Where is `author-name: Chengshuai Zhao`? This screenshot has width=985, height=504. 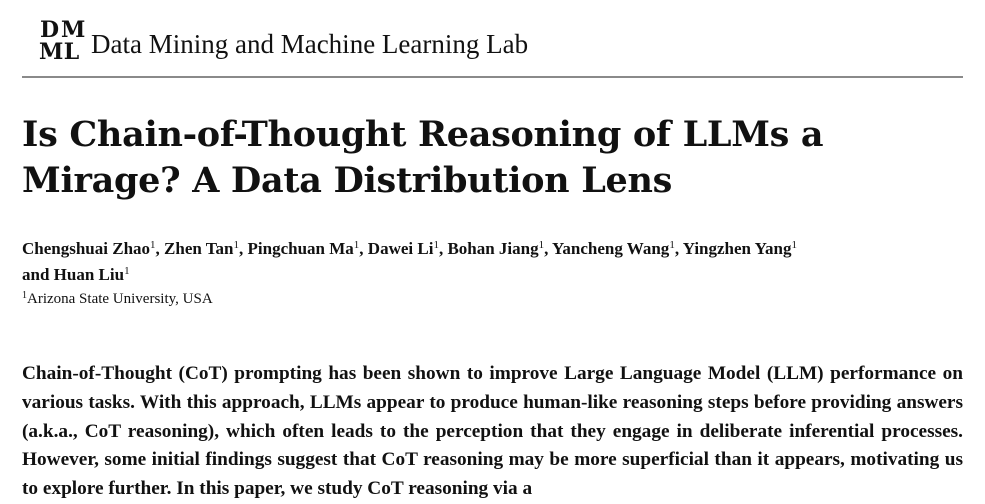
author-name: Chengshuai Zhao is located at coordinates (86, 248).